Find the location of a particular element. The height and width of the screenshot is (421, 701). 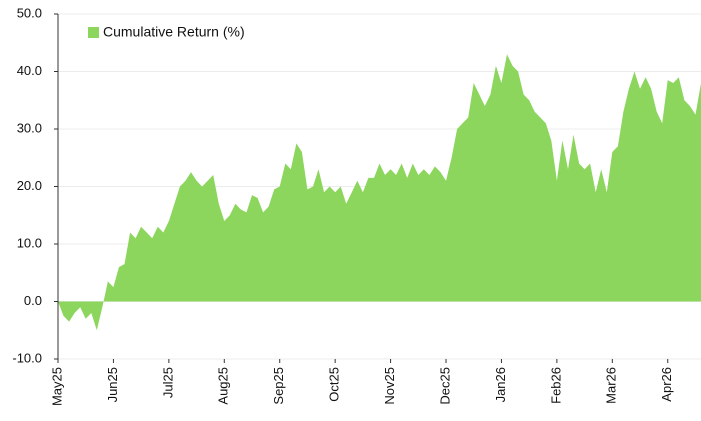

y-tick-label: 0.0 is located at coordinates (33, 300).